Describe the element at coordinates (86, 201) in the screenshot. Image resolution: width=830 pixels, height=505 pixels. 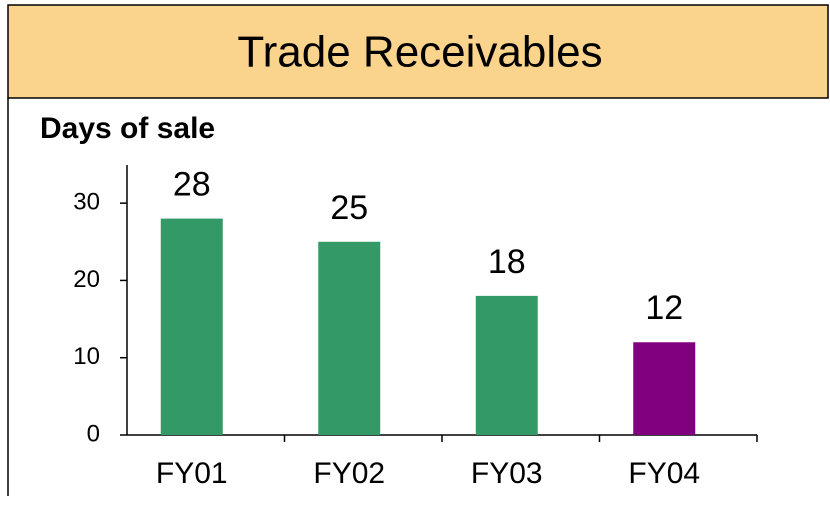
I see `y-tick-label: 30` at that location.